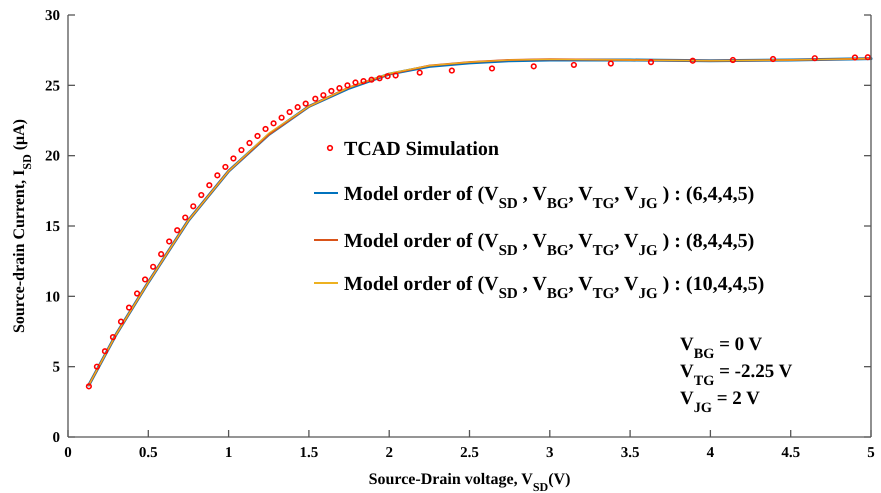 The width and height of the screenshot is (881, 493). Describe the element at coordinates (389, 453) in the screenshot. I see `x-tick-label: 2` at that location.